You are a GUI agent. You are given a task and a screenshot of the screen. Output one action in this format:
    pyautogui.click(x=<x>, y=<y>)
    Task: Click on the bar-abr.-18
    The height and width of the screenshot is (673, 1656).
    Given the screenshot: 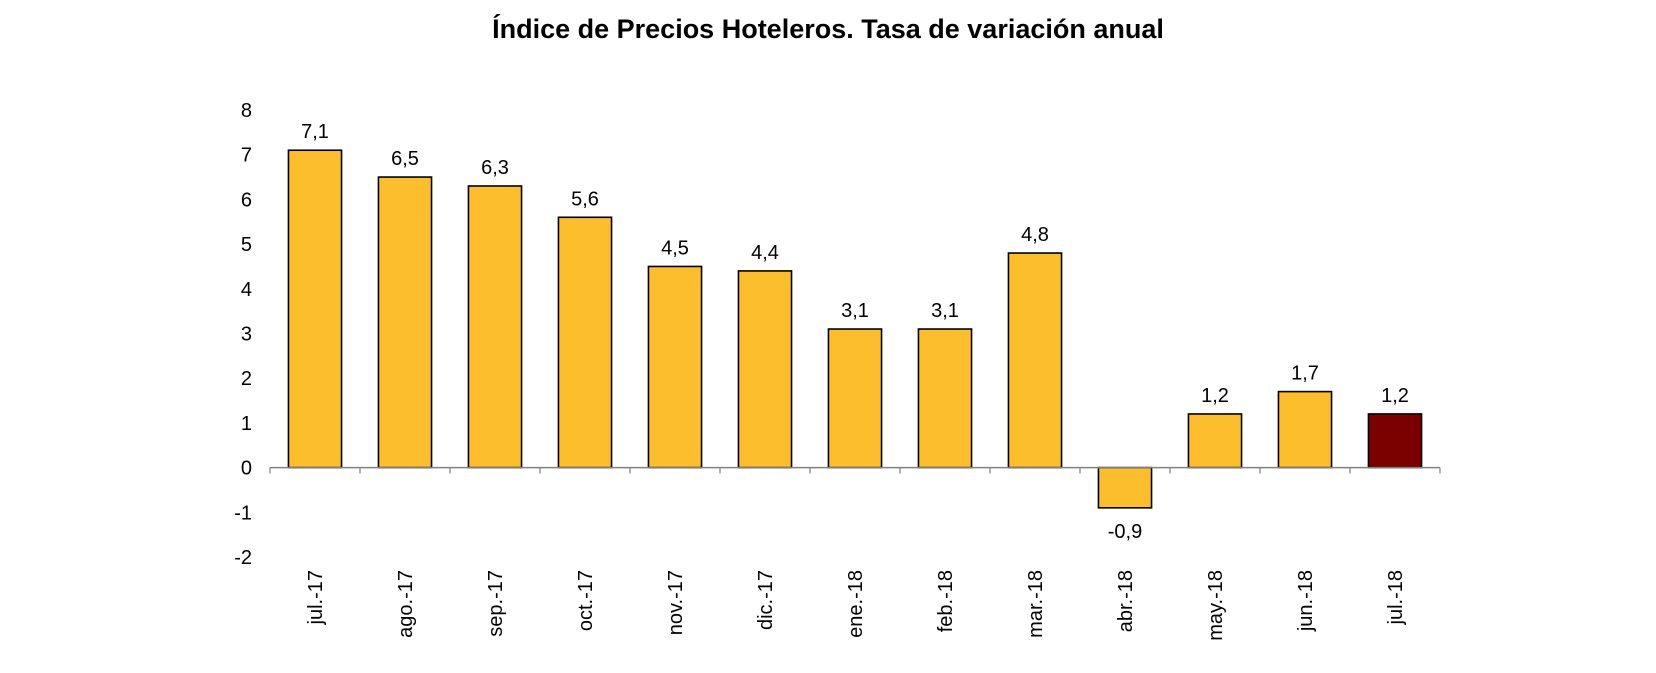 What is the action you would take?
    pyautogui.click(x=1125, y=487)
    